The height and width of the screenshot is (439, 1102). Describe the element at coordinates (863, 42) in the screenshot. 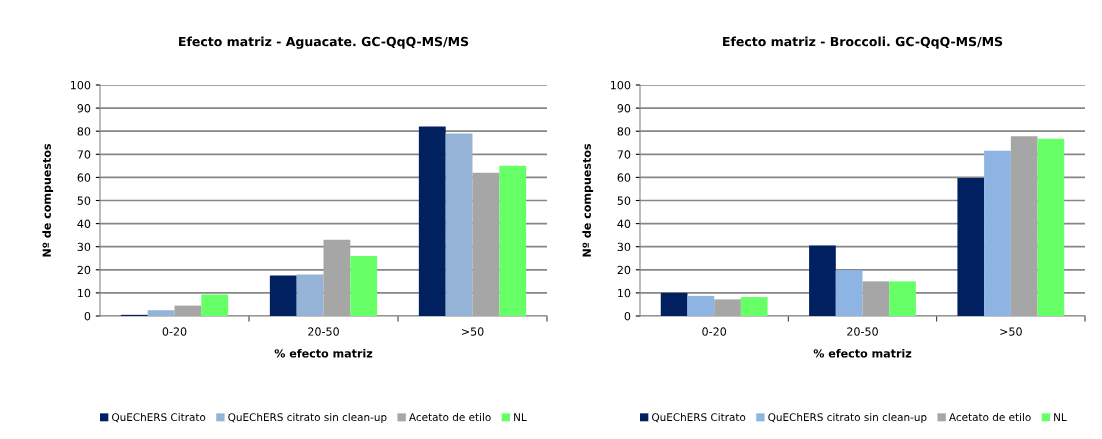

I see `chart-title: Efecto matriz - Broccoli. GC-QqQ-MS/MS` at that location.